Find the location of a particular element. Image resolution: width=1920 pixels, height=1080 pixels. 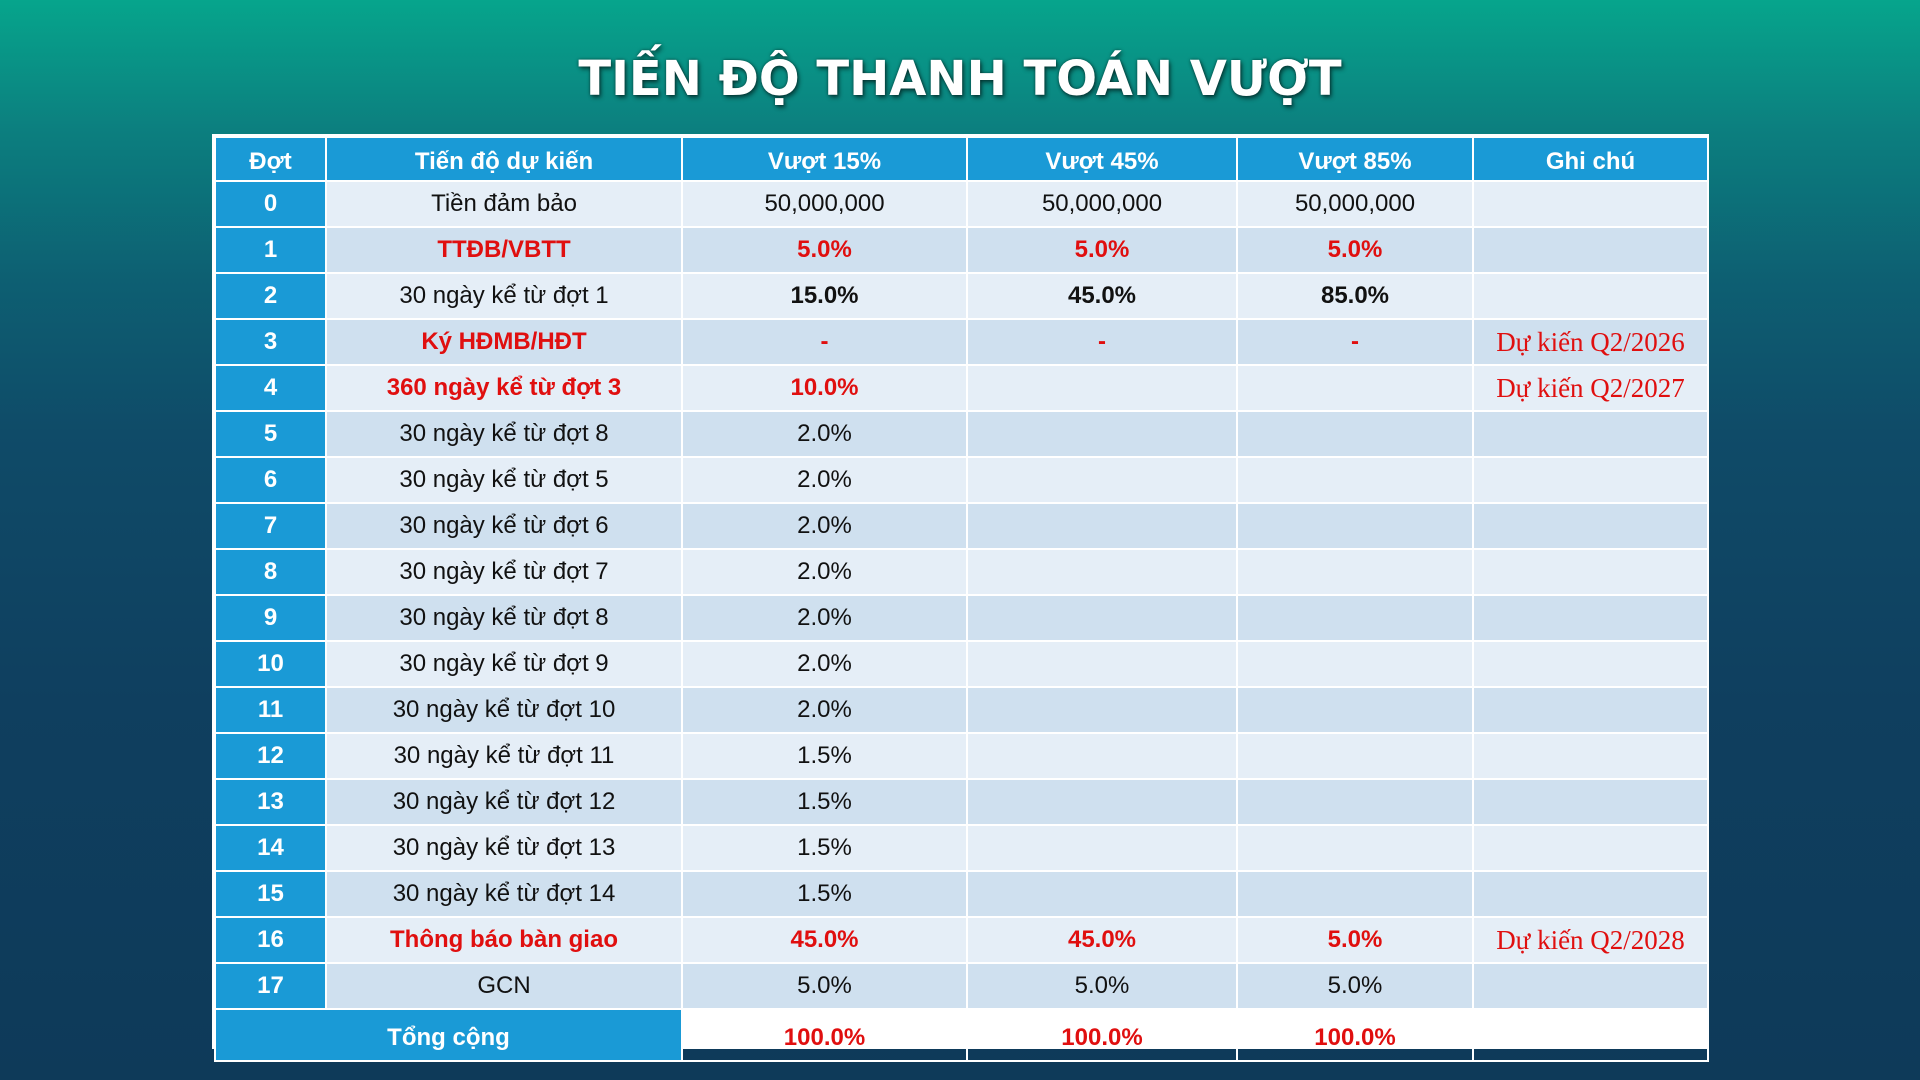

row-vuot-15: - is located at coordinates (824, 342).